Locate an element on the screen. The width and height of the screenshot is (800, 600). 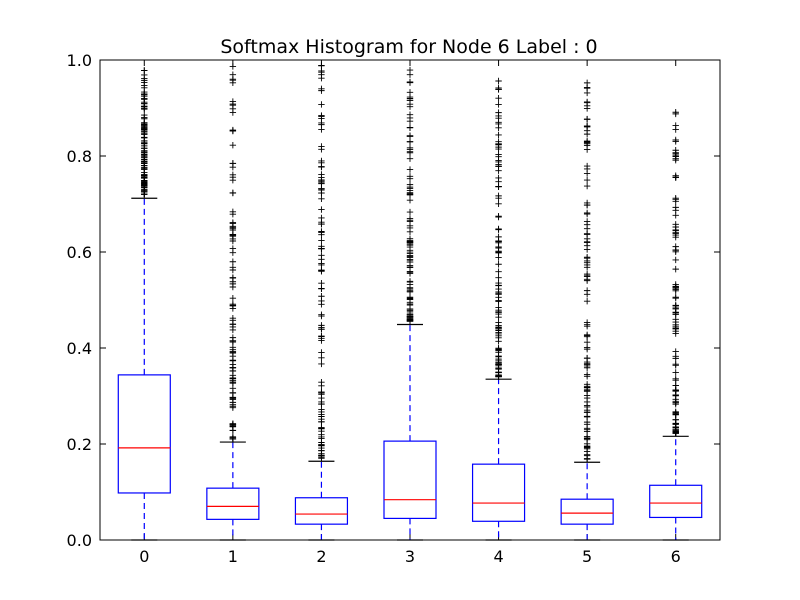
y-tick-label: 0.8 is located at coordinates (79, 156).